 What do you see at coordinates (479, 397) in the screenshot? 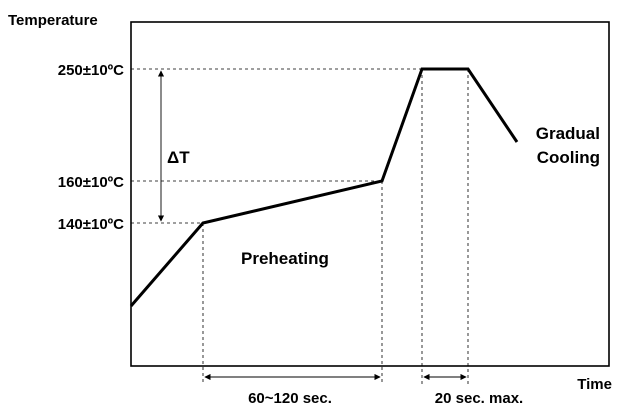
I see `peak-duration-label: 20 sec. max.` at bounding box center [479, 397].